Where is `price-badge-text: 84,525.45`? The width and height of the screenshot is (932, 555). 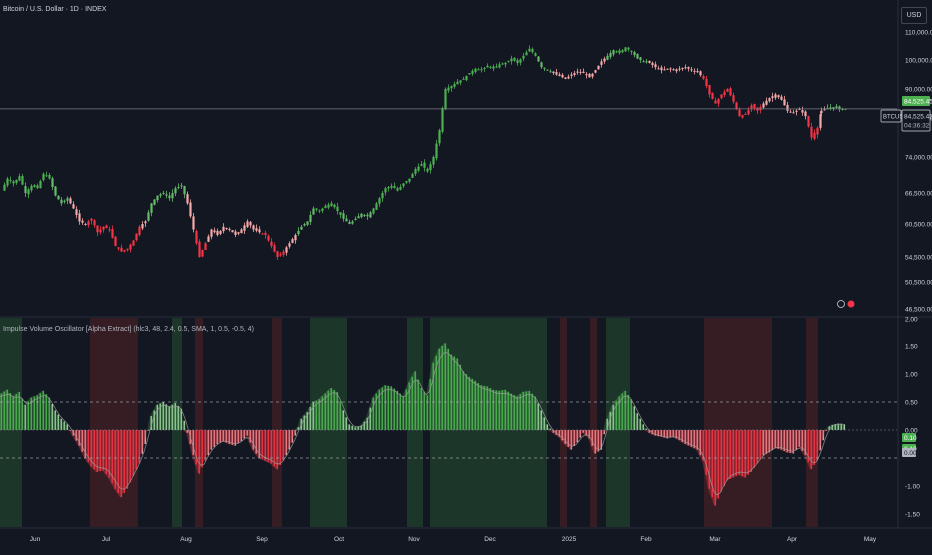
price-badge-text: 84,525.45 is located at coordinates (918, 102).